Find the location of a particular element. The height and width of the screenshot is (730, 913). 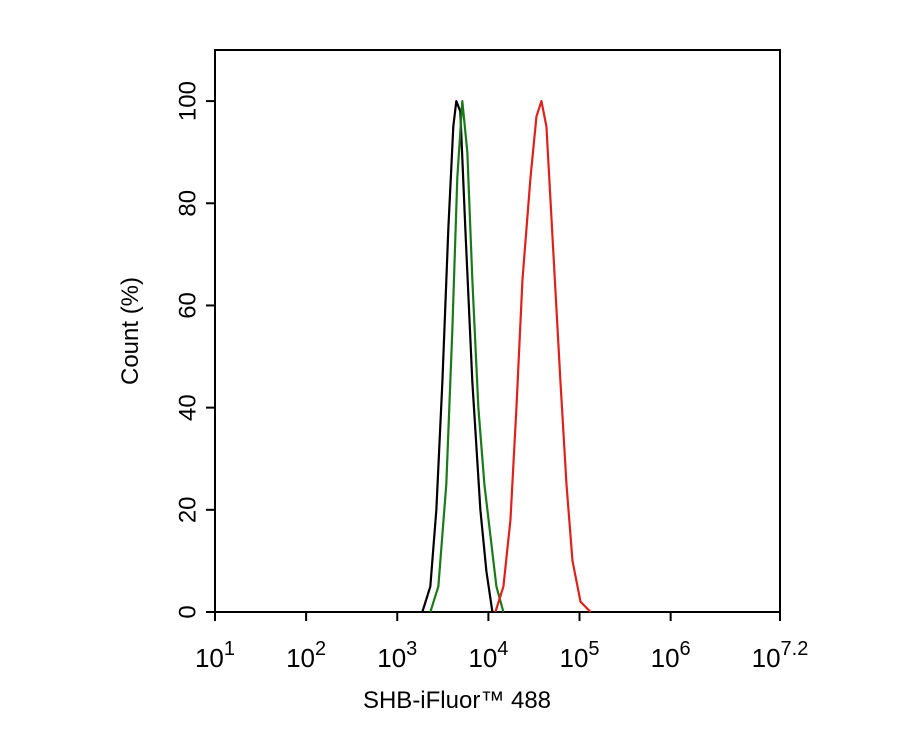

y-tick-label: 80 is located at coordinates (187, 203).